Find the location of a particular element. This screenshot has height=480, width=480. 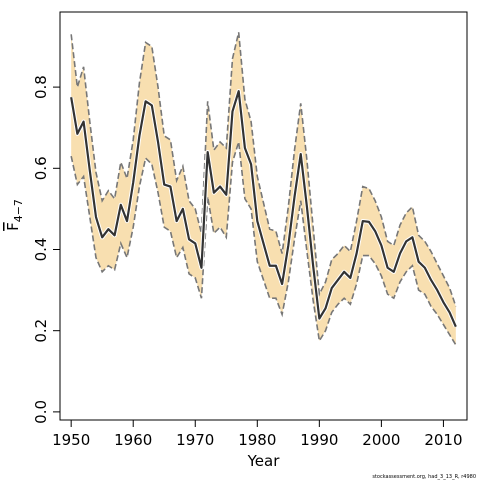

y-axis-title-main: F is located at coordinates (13, 226).